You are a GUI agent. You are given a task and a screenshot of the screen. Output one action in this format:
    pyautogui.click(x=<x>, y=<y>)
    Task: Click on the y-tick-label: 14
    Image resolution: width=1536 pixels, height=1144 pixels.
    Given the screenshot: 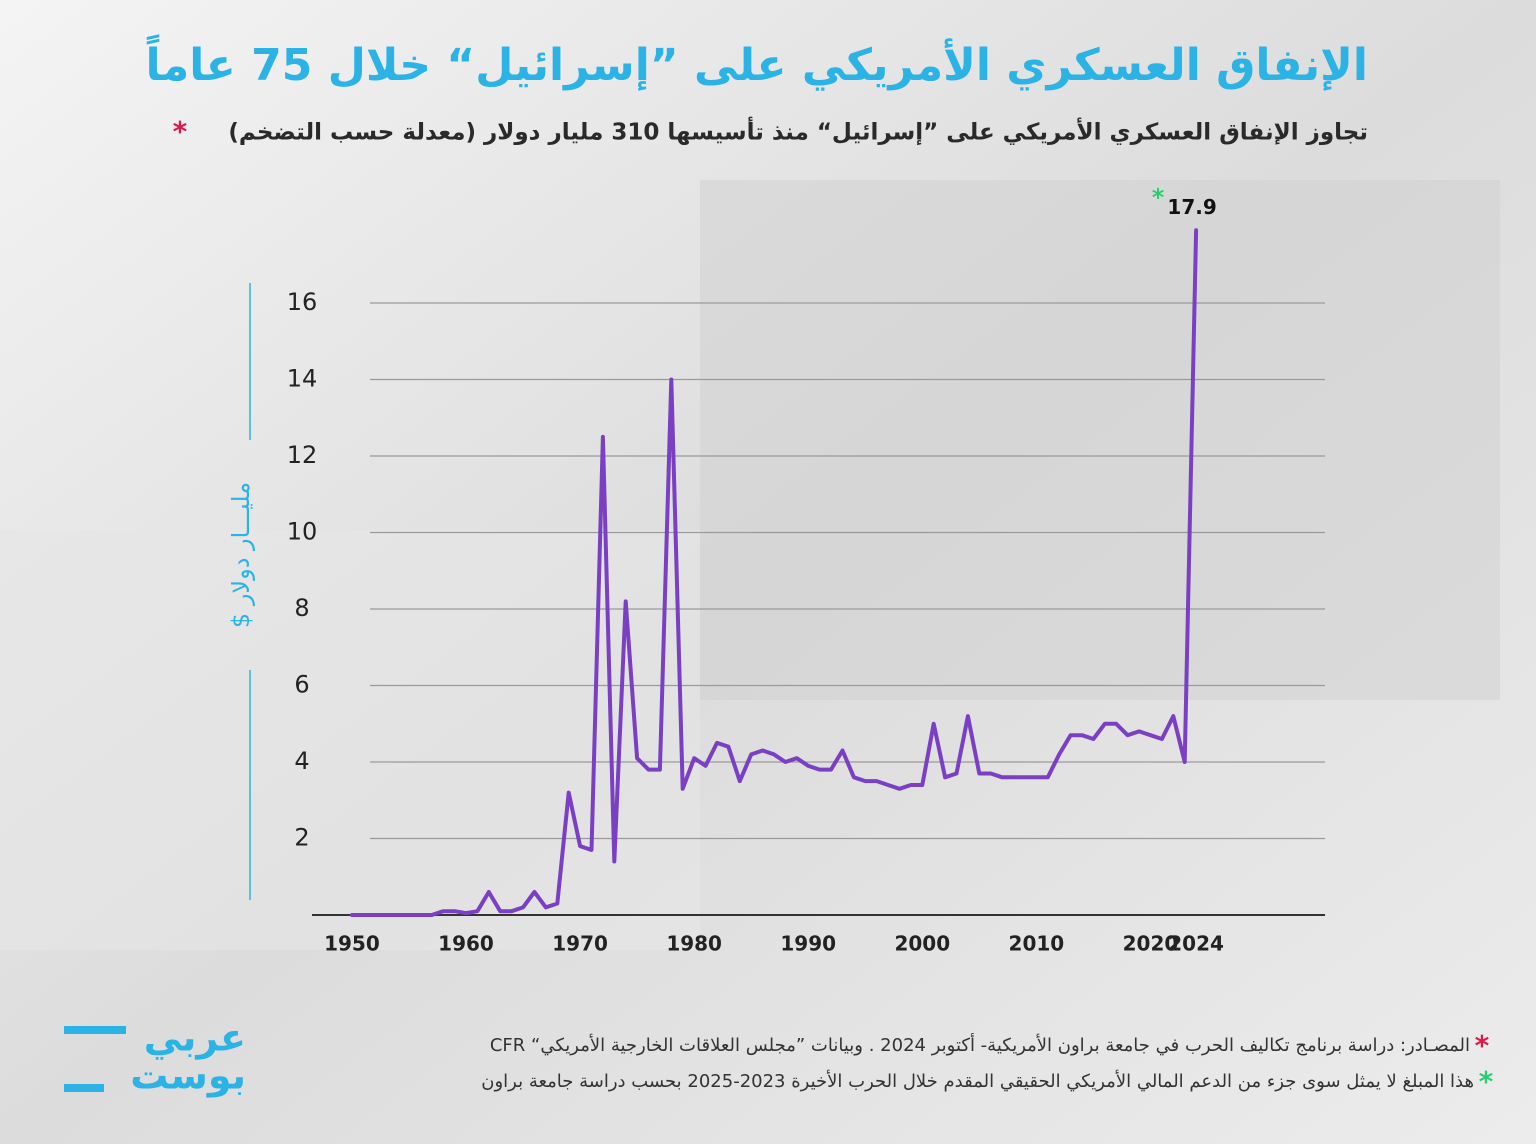 What is the action you would take?
    pyautogui.click(x=302, y=379)
    